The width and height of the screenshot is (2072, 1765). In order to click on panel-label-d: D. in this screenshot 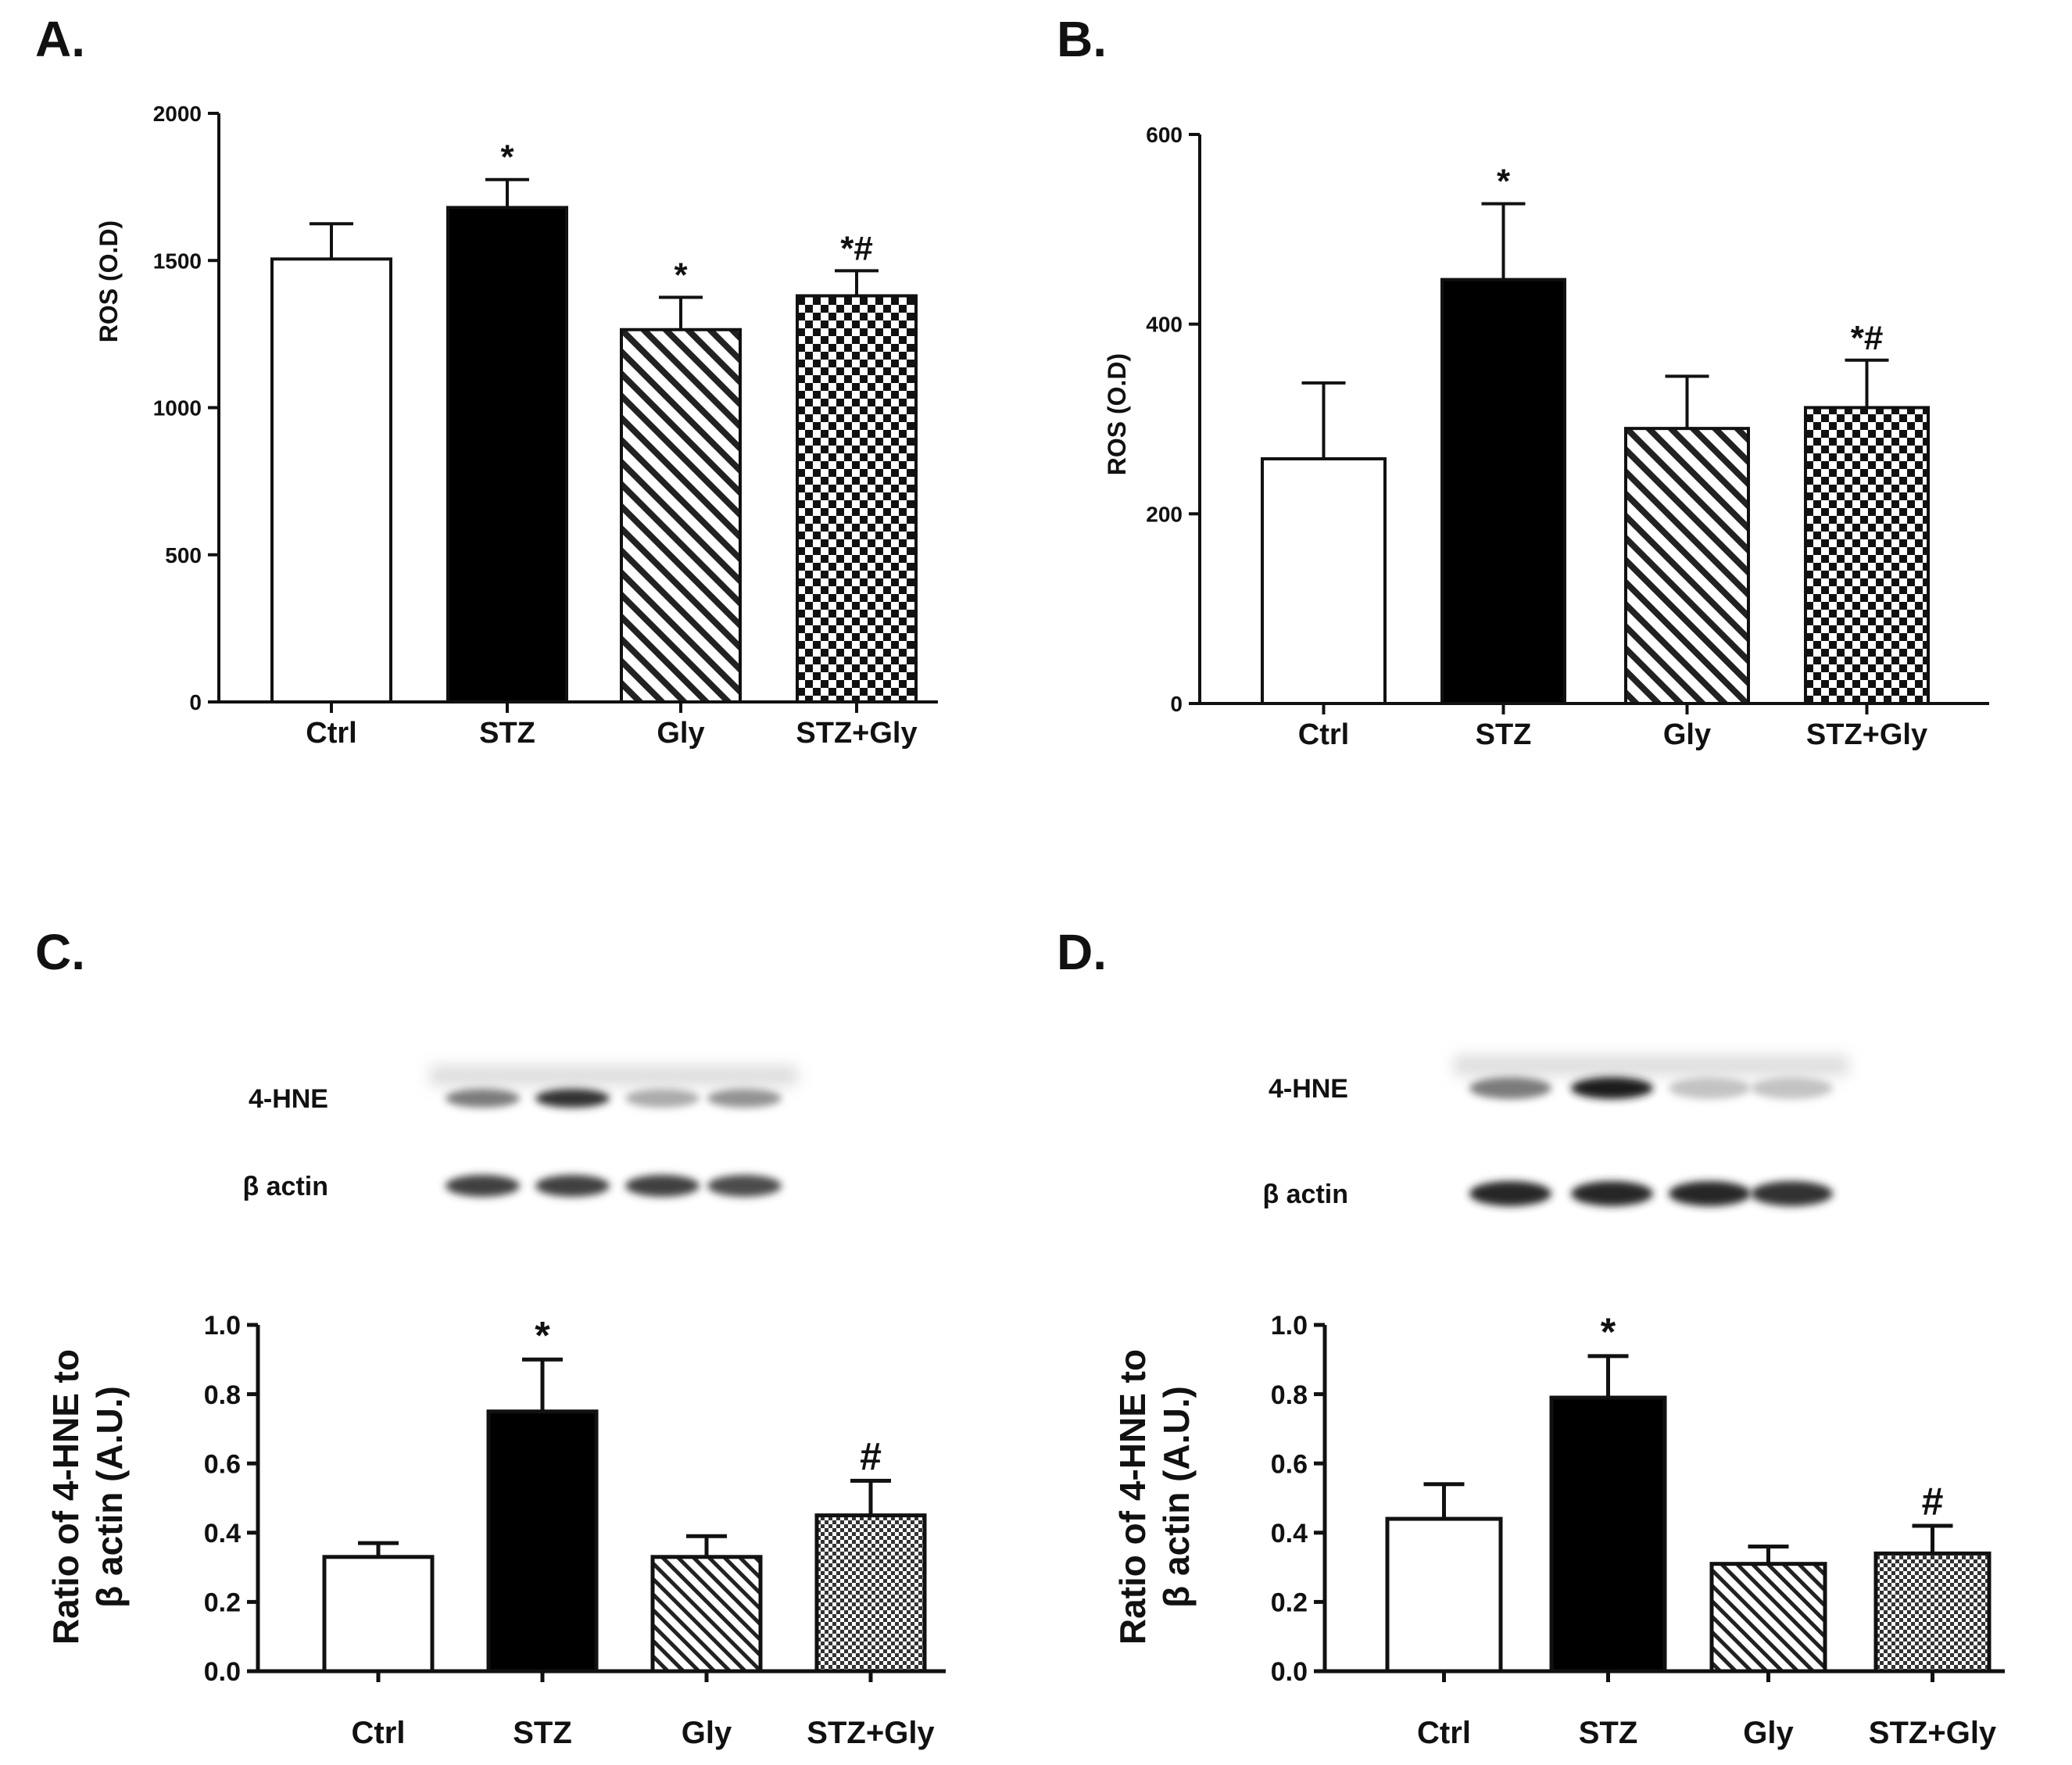, I will do `click(1082, 952)`.